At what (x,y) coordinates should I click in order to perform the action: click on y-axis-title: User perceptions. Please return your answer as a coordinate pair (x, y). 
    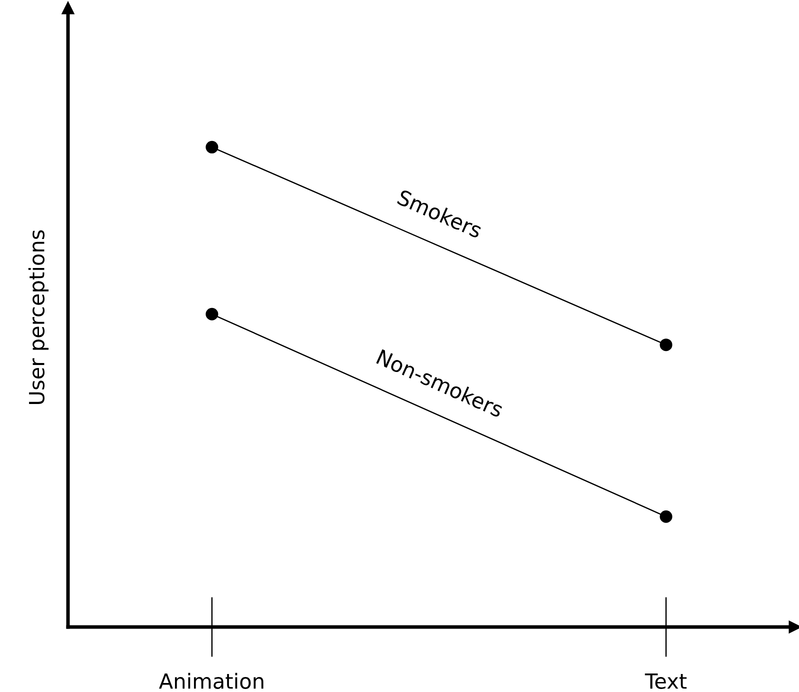
    Looking at the image, I should click on (38, 317).